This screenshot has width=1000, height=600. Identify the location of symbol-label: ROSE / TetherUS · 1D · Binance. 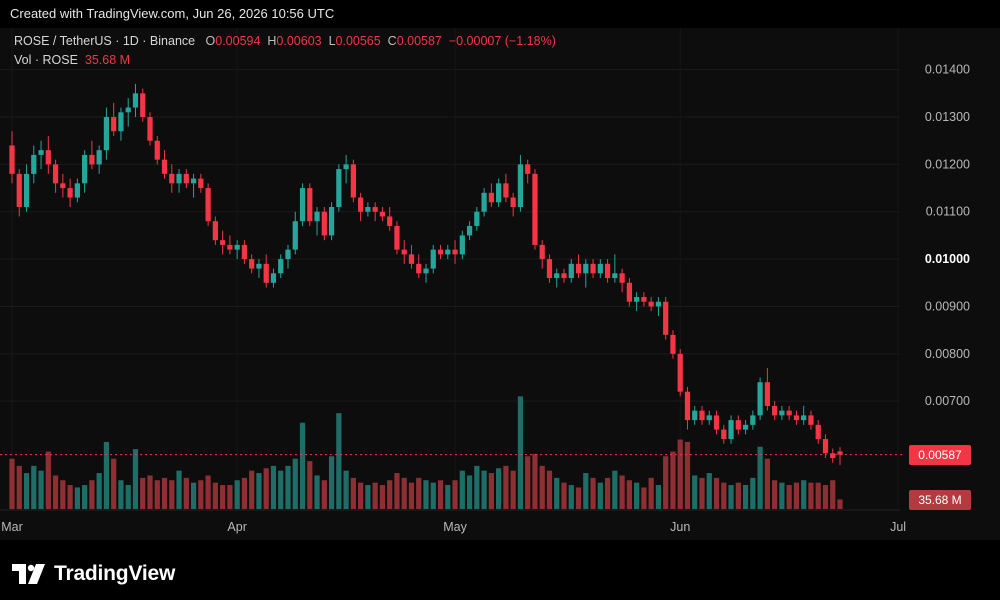
(105, 41).